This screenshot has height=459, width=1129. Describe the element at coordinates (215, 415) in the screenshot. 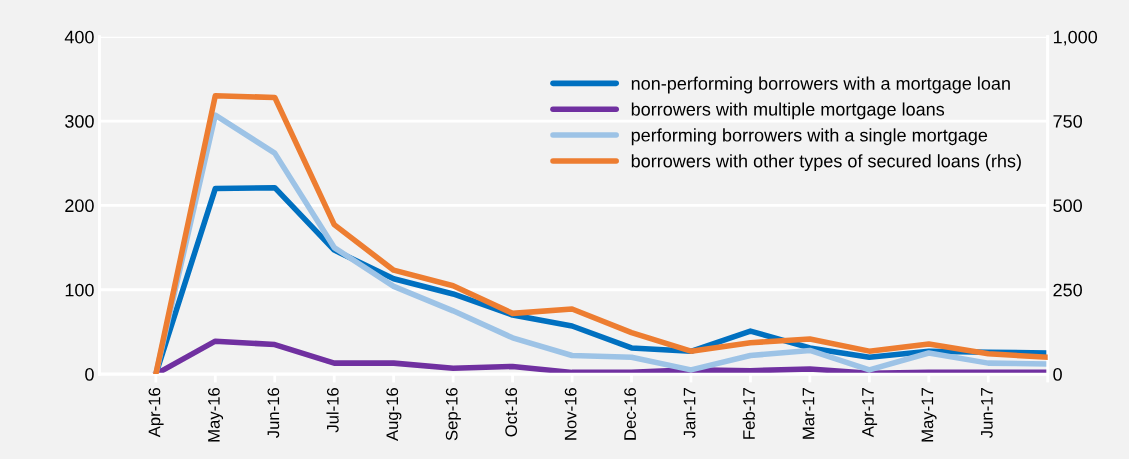

I see `x-tick-label: May-16` at that location.